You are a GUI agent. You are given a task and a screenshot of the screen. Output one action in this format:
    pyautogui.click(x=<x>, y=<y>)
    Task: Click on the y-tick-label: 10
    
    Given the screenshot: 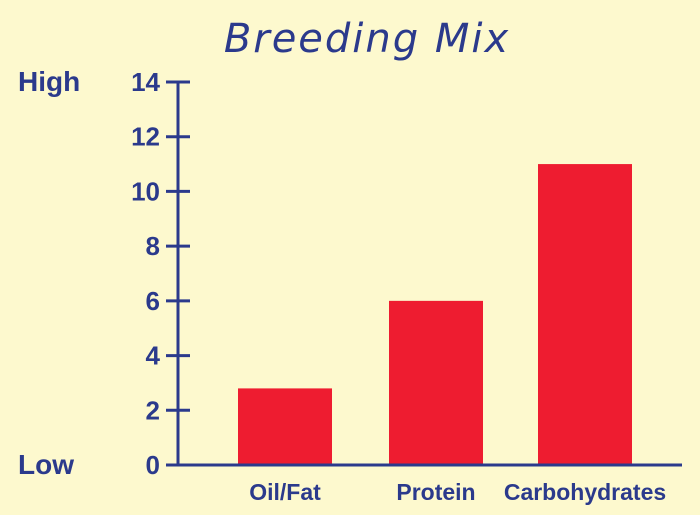 What is the action you would take?
    pyautogui.click(x=145, y=191)
    